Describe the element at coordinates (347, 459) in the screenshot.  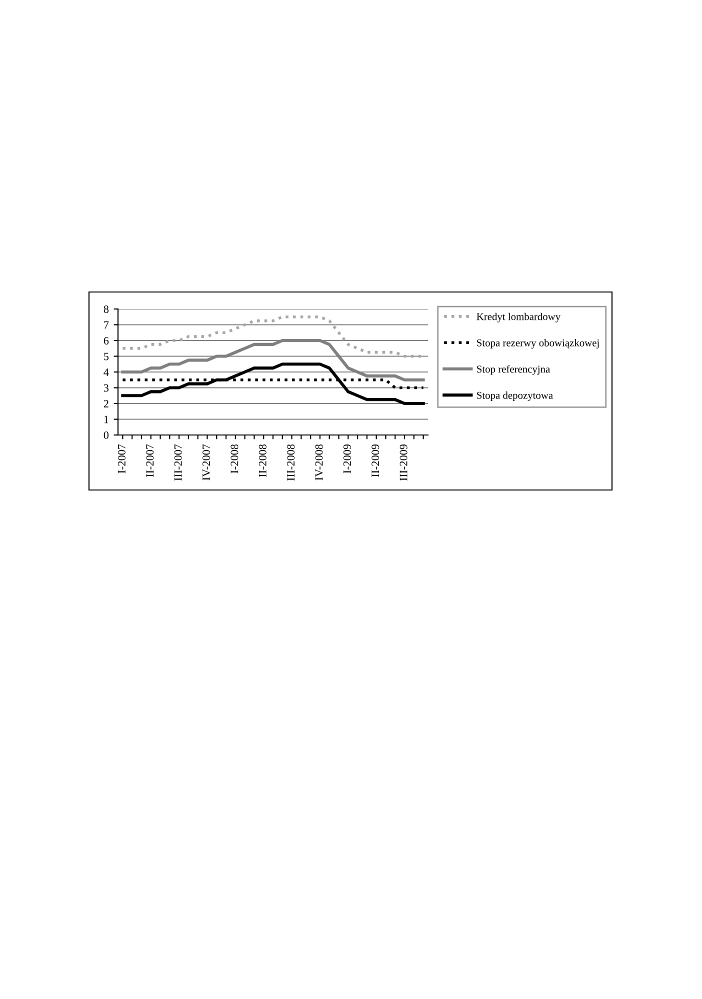
I see `x-tick-label: I-2009` at that location.